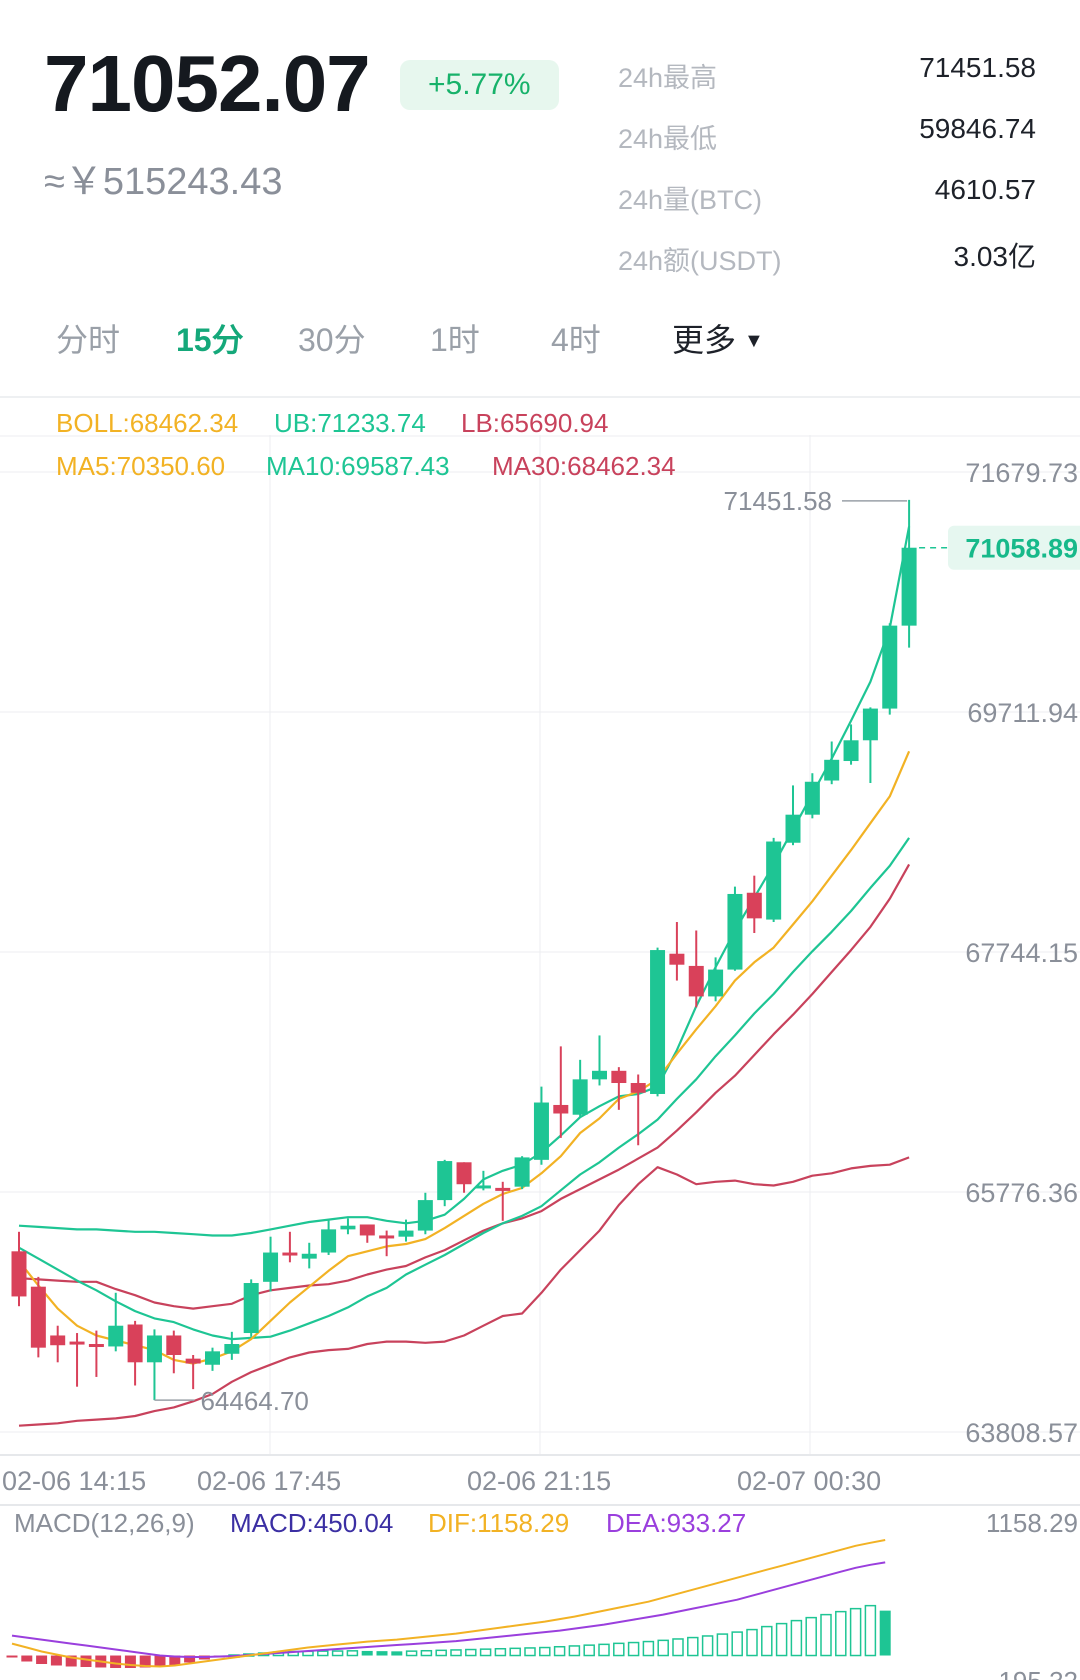  What do you see at coordinates (977, 67) in the screenshot?
I see `stat-value: 71451.58` at bounding box center [977, 67].